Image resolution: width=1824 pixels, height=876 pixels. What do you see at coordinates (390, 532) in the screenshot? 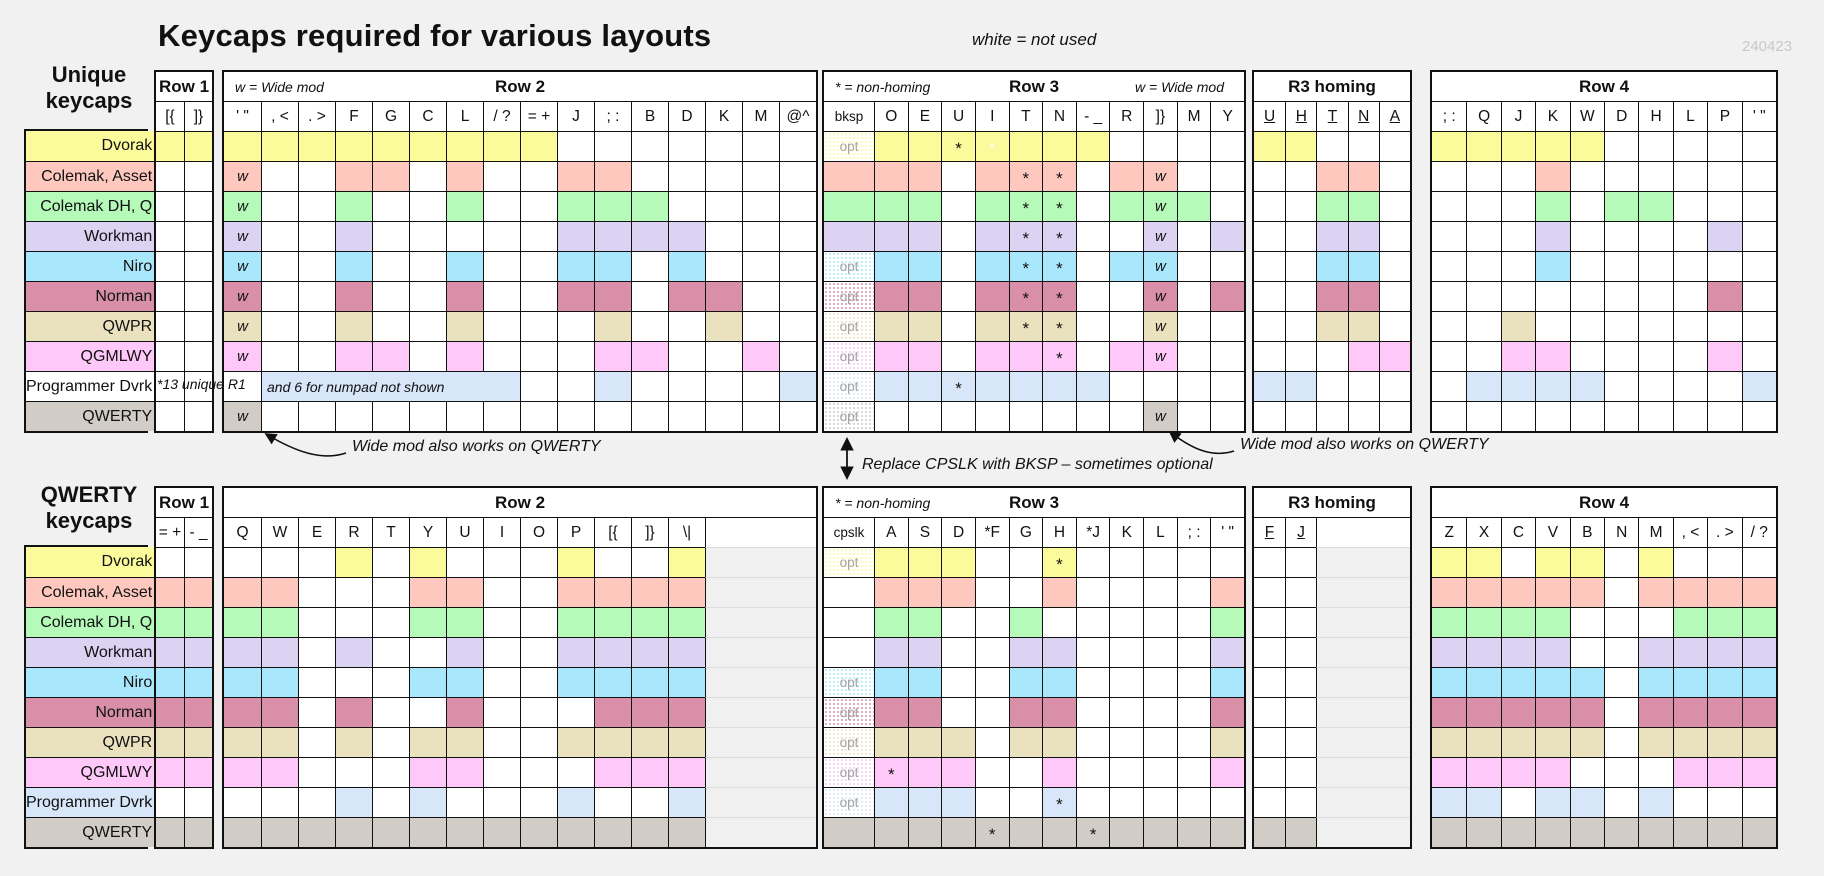
I see `col-header-bottom-r2-4: T` at bounding box center [390, 532].